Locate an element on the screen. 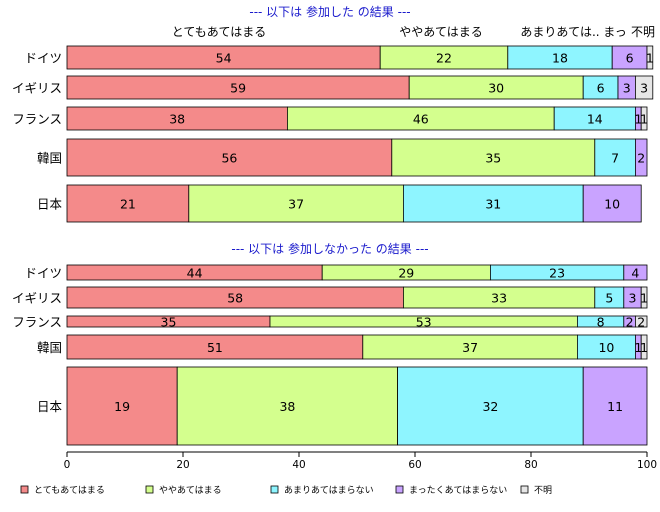 The width and height of the screenshot is (660, 512). x-tick-label: 80 is located at coordinates (530, 465).